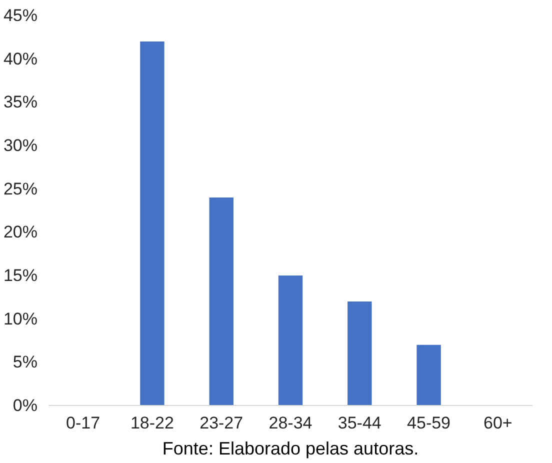 The height and width of the screenshot is (463, 552). Describe the element at coordinates (20, 275) in the screenshot. I see `y-tick-label: 15%` at that location.